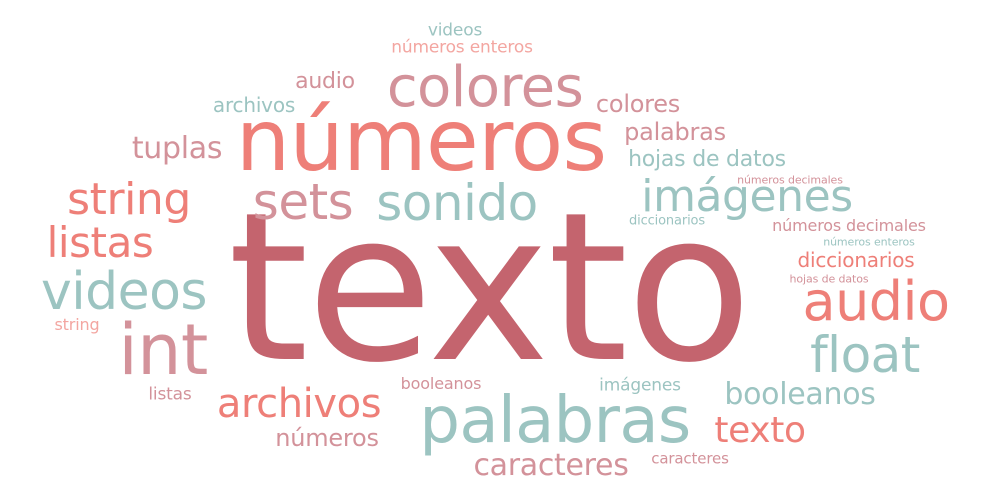 The height and width of the screenshot is (501, 997). What do you see at coordinates (638, 104) in the screenshot?
I see `word-colores-small: colores` at bounding box center [638, 104].